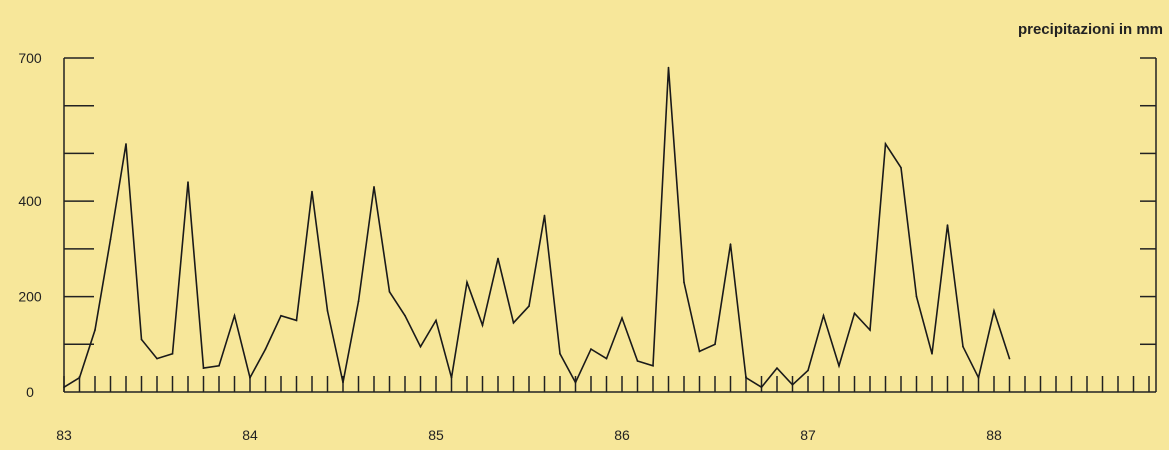 The height and width of the screenshot is (450, 1169). What do you see at coordinates (808, 435) in the screenshot?
I see `x-year-label: 87` at bounding box center [808, 435].